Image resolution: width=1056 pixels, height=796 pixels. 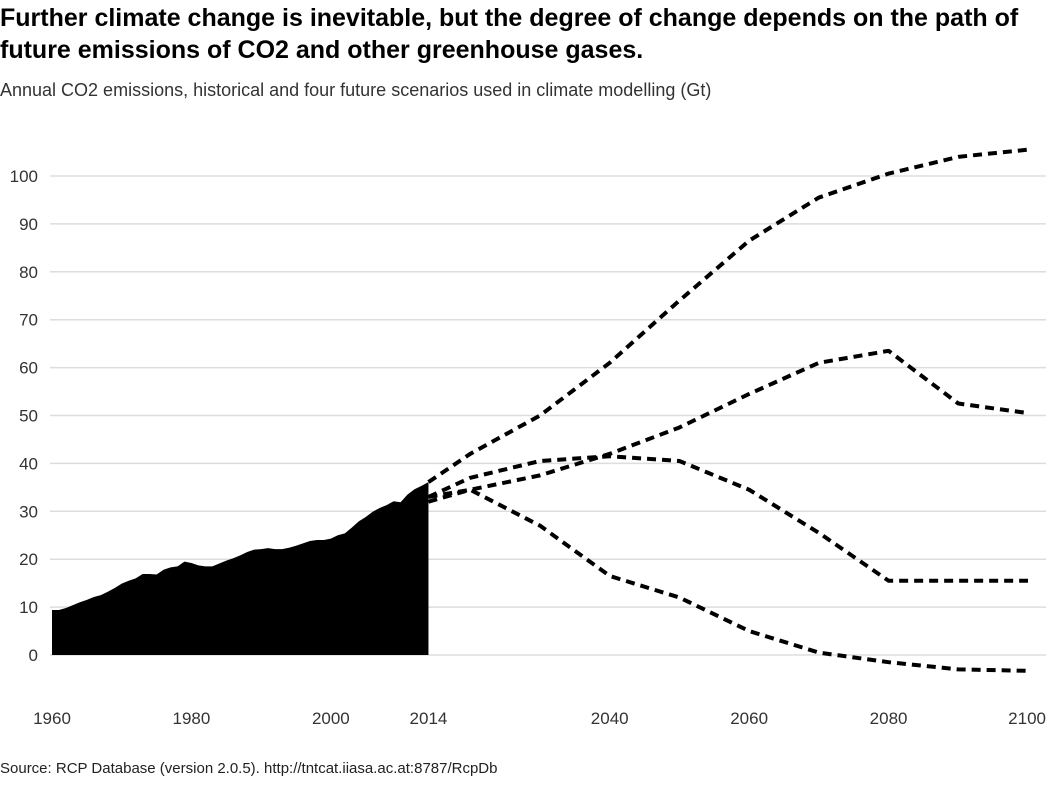 I want to click on y-axis-ticks: 0 10 20 30 40 50 60 70 80 90 100, so click(x=24, y=416).